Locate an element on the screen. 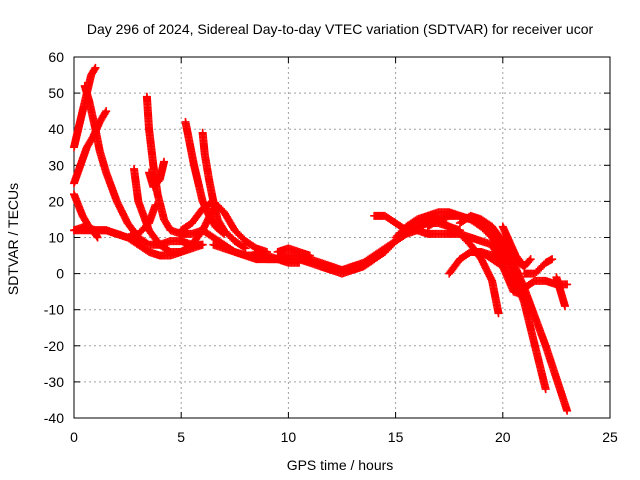 This screenshot has height=480, width=640. y-tick-label: -10 is located at coordinates (54, 310).